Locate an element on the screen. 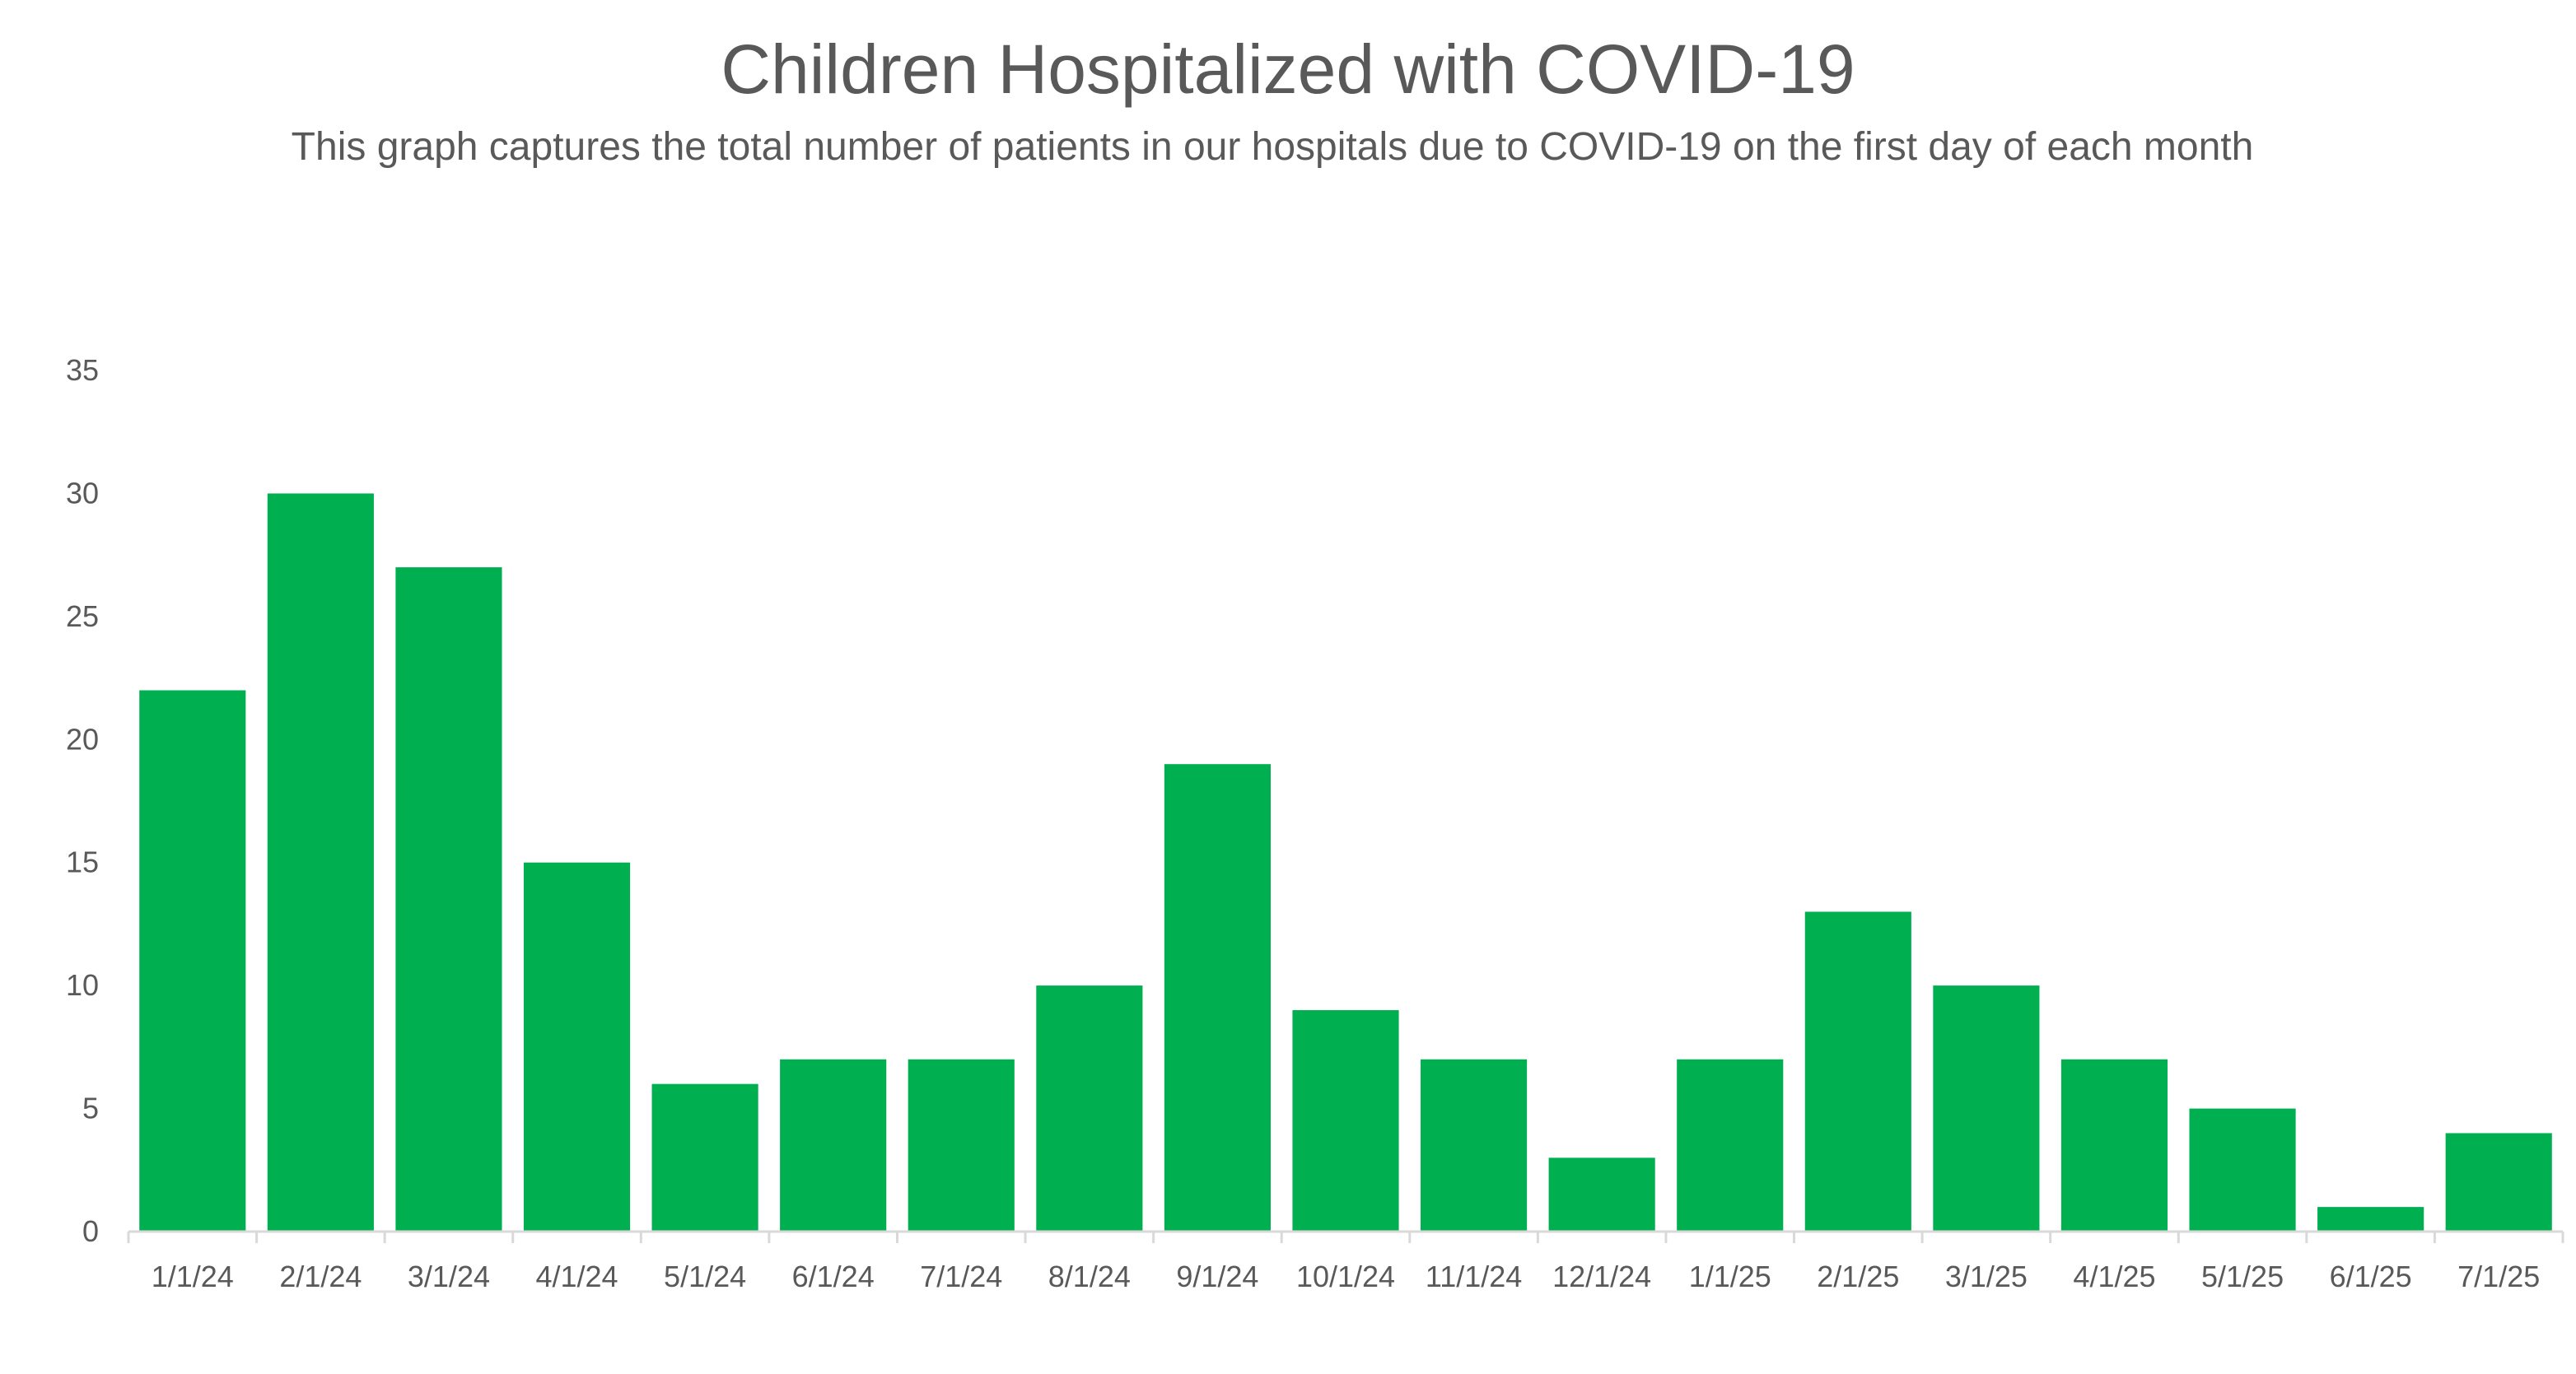 The height and width of the screenshot is (1374, 2576). x-tick-label: 9/1/24 is located at coordinates (1217, 1276).